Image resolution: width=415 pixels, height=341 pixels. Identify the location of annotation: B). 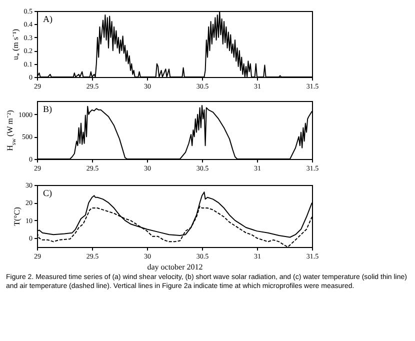
(47, 109).